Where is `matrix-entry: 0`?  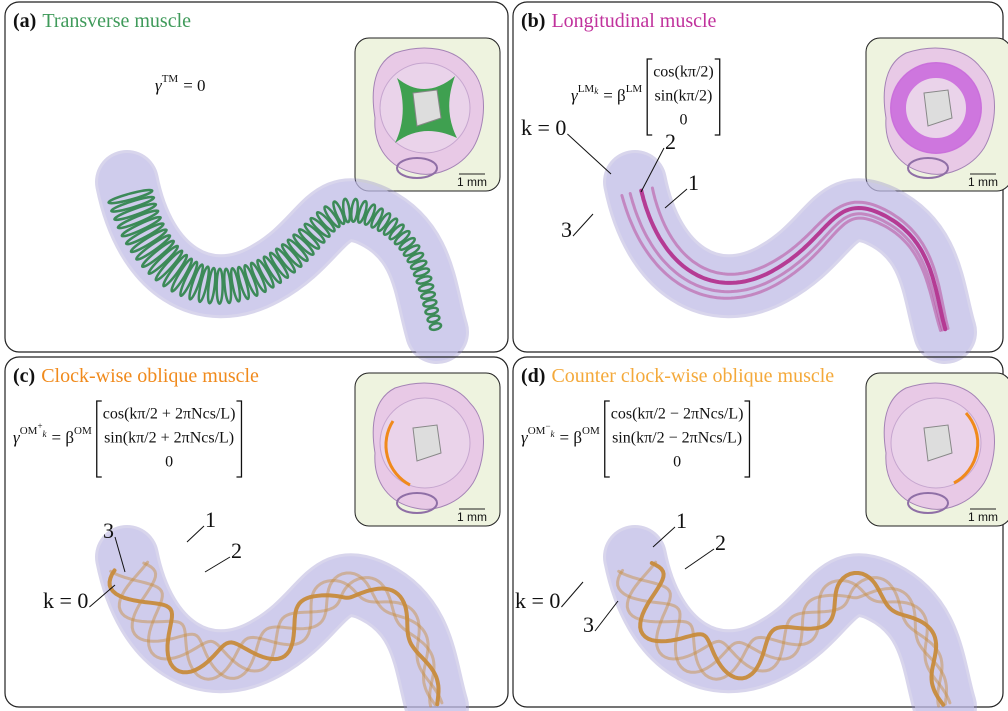 matrix-entry: 0 is located at coordinates (677, 462).